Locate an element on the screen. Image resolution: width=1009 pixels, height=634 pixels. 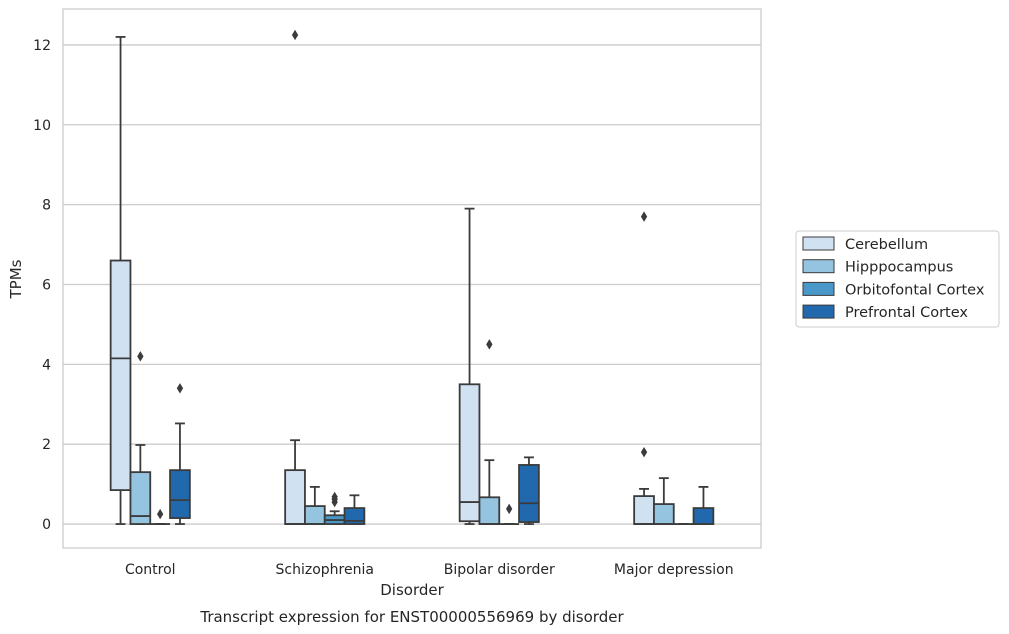
y-tick-label: 6 is located at coordinates (46, 285).